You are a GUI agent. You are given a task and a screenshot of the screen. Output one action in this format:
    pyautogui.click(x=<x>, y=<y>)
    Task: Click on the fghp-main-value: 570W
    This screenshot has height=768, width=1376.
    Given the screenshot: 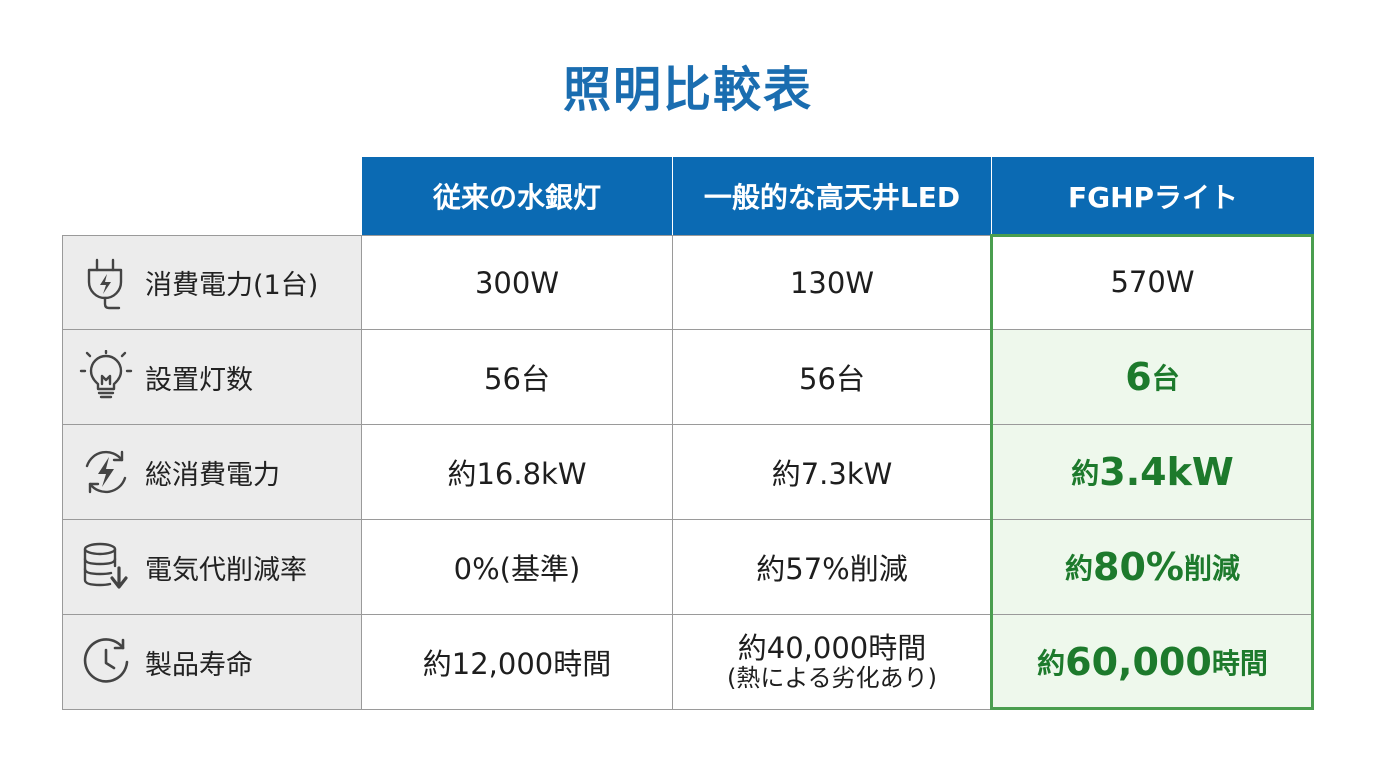 What is the action you would take?
    pyautogui.click(x=1152, y=282)
    